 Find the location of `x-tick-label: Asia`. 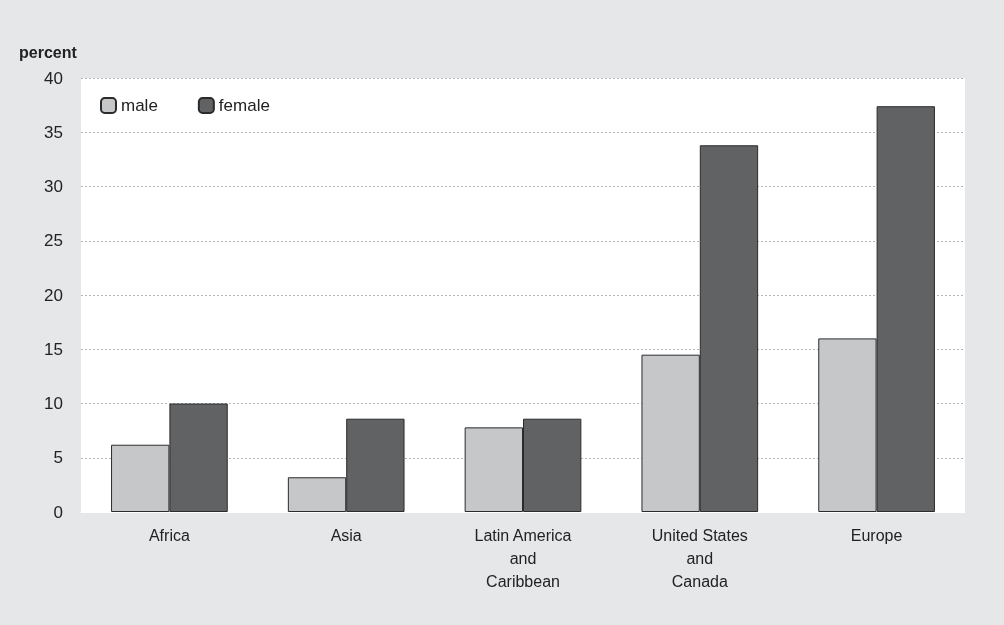

x-tick-label: Asia is located at coordinates (346, 535).